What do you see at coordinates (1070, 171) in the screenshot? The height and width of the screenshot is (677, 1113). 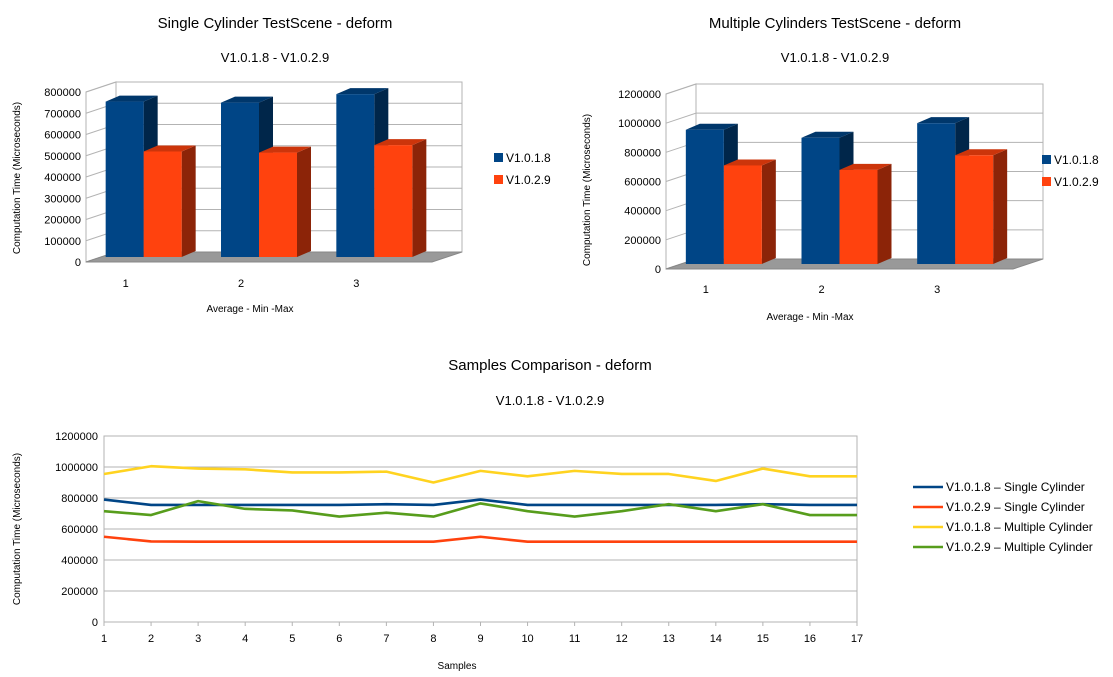 I see `legend: V1.0.1.8 V1.0.2.9` at bounding box center [1070, 171].